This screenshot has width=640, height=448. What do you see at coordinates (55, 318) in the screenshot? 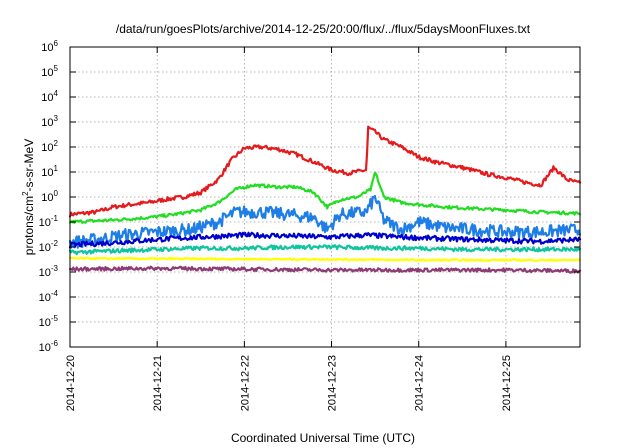
I see `y-tick-exponent: -5` at bounding box center [55, 318].